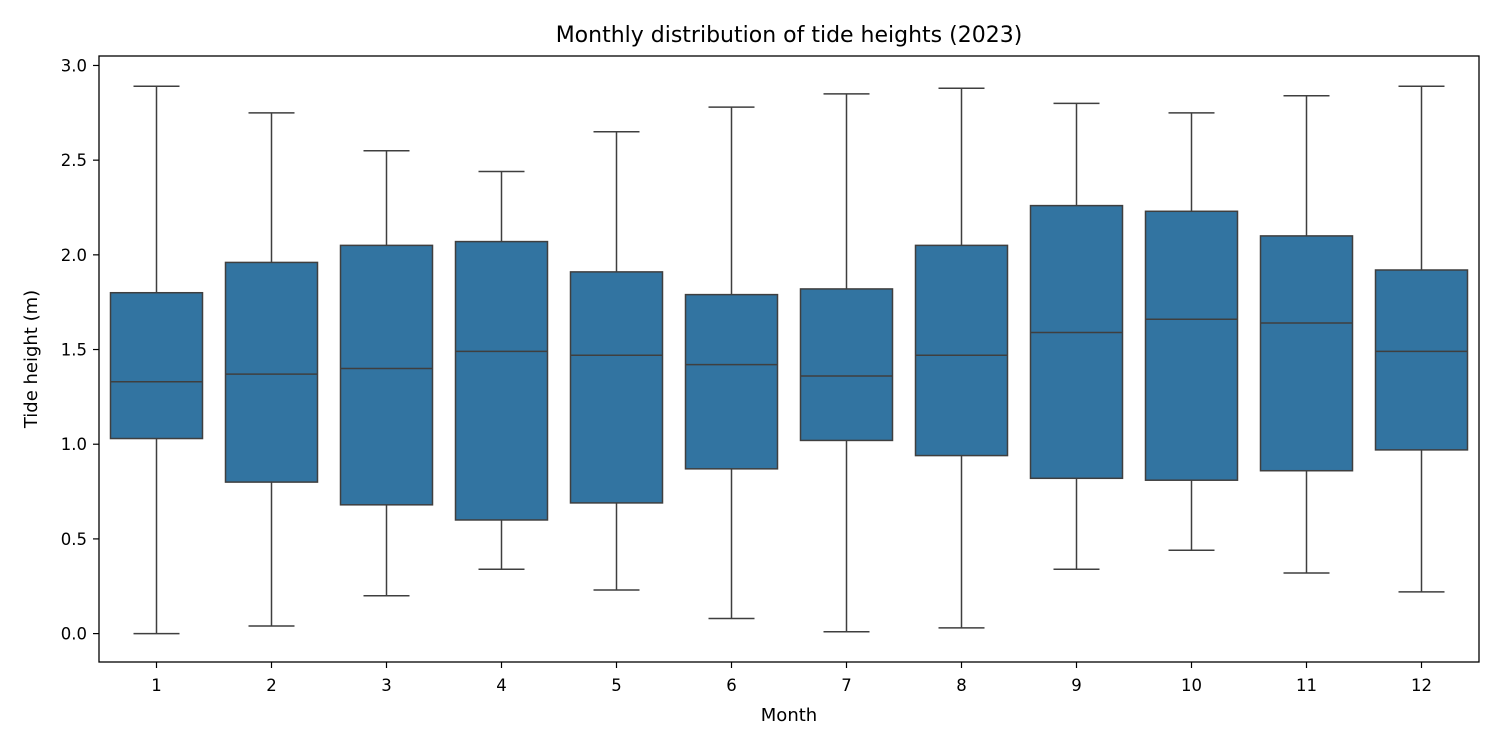  What do you see at coordinates (616, 685) in the screenshot?
I see `x-tick-label: 5` at bounding box center [616, 685].